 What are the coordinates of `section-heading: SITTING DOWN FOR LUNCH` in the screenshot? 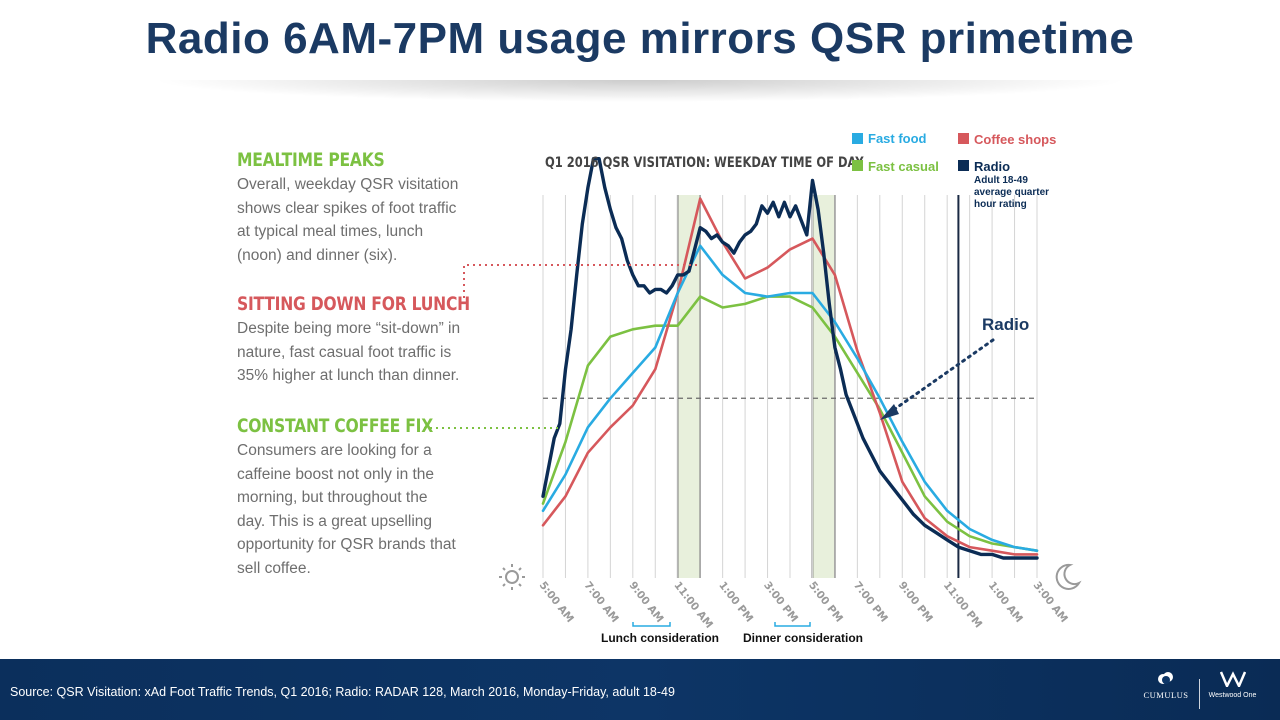 It's located at (353, 304).